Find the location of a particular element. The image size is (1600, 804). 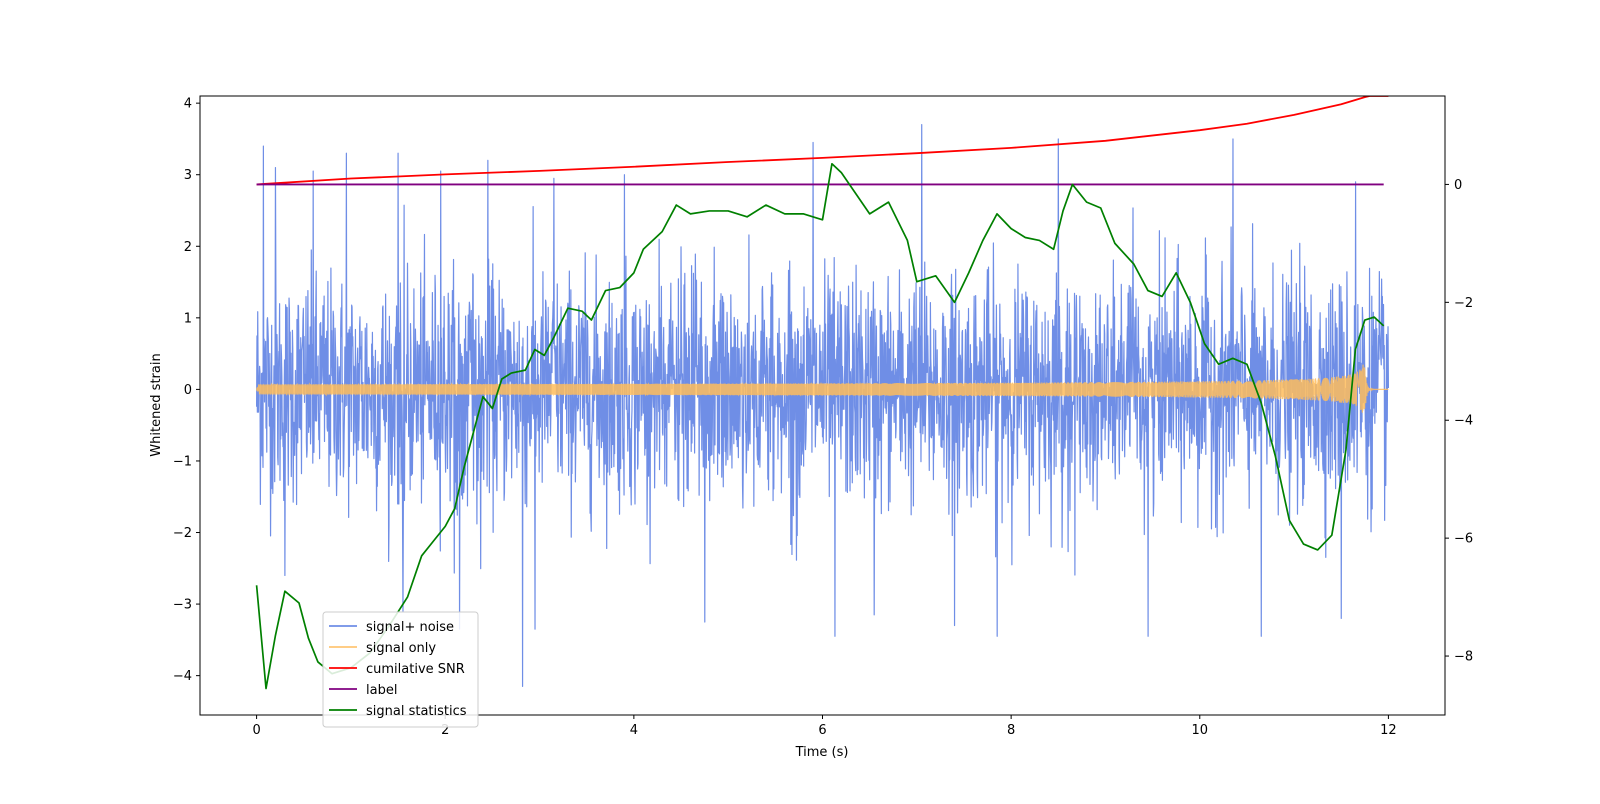

legend-box is located at coordinates (400, 669).